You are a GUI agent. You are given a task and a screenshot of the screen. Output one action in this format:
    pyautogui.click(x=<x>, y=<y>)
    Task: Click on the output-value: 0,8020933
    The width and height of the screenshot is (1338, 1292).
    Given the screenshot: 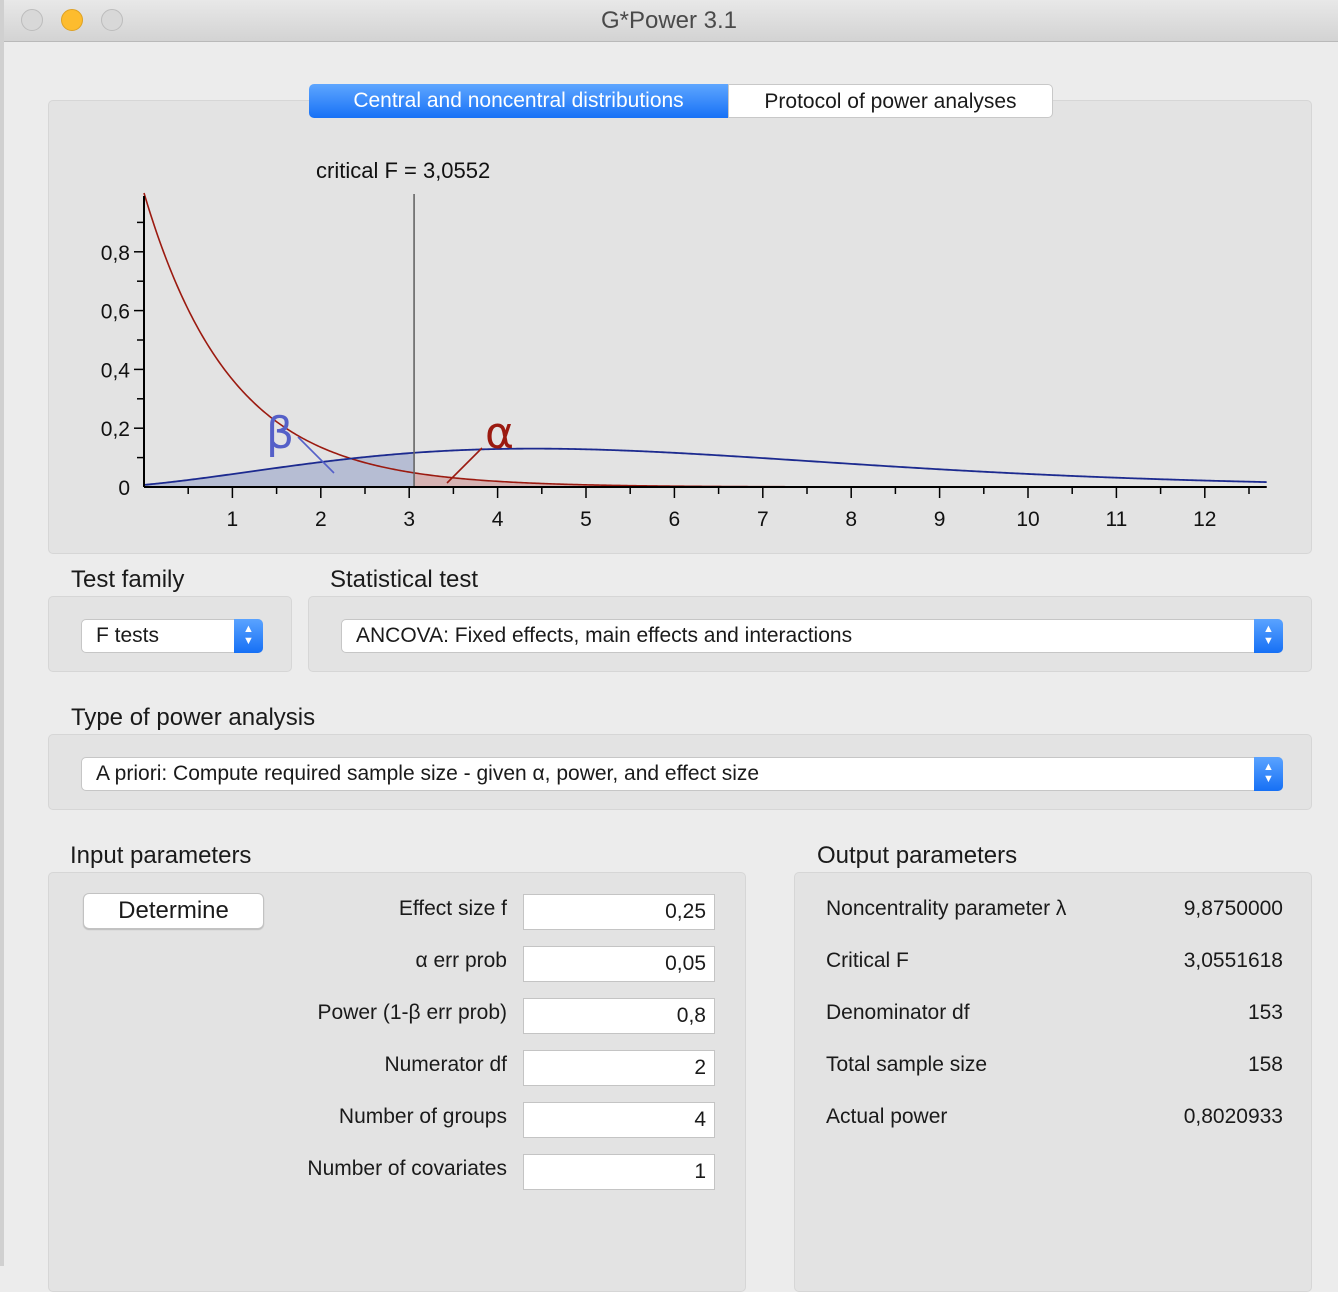 What is the action you would take?
    pyautogui.click(x=1233, y=1116)
    